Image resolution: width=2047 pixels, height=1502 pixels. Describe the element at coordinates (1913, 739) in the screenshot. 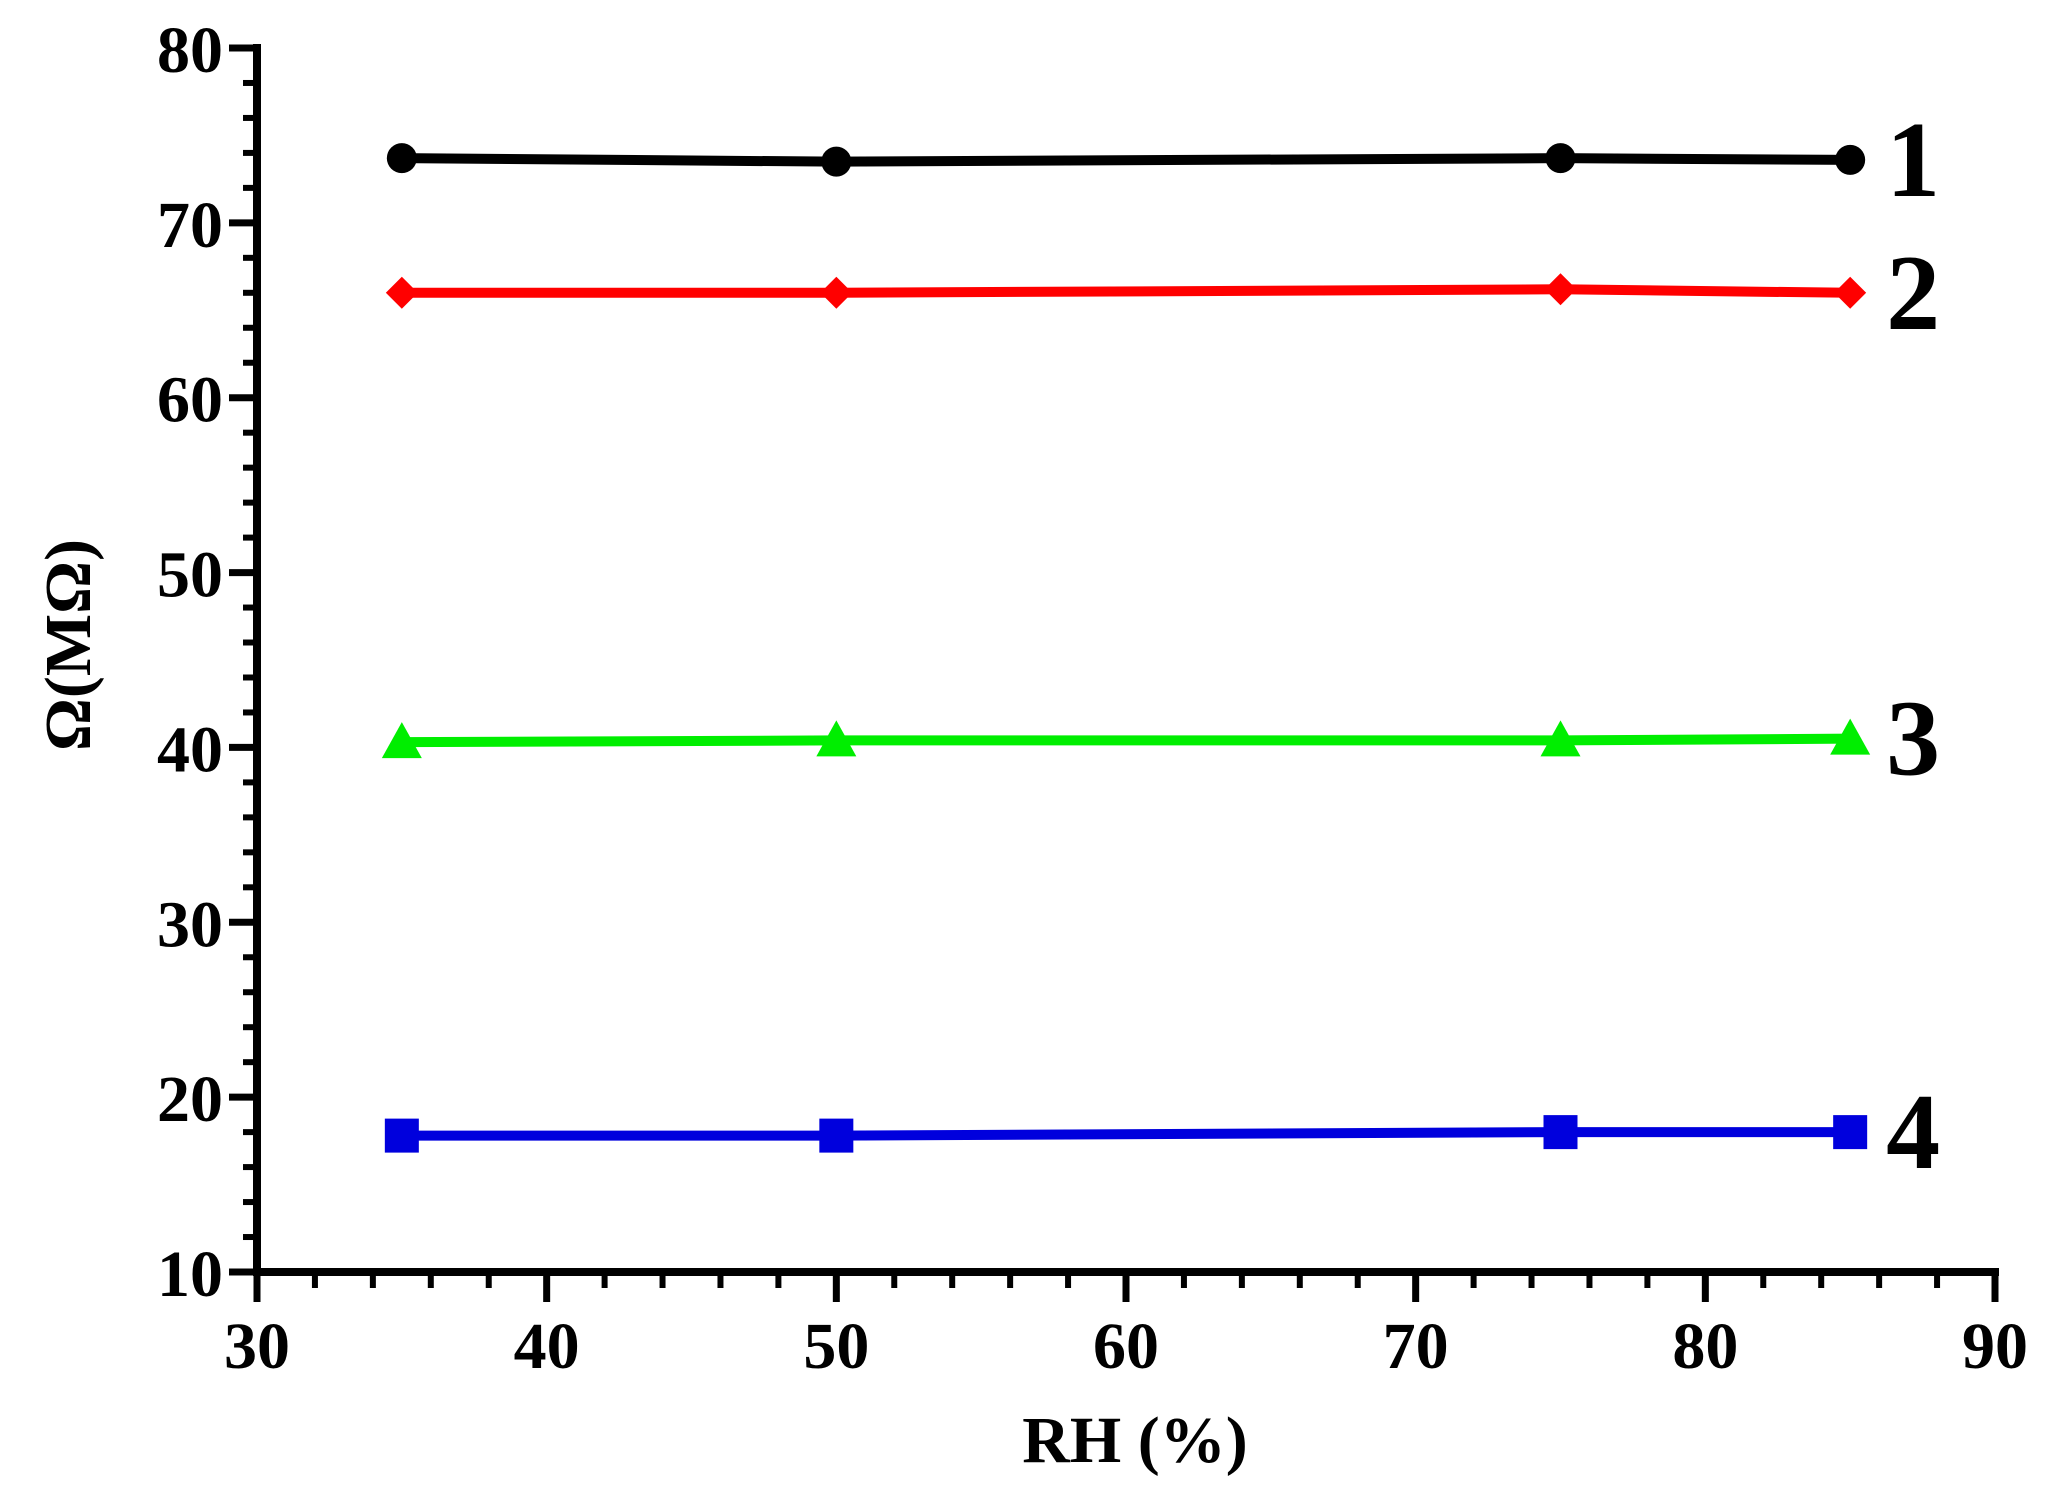

I see `series-label-3: 3` at that location.